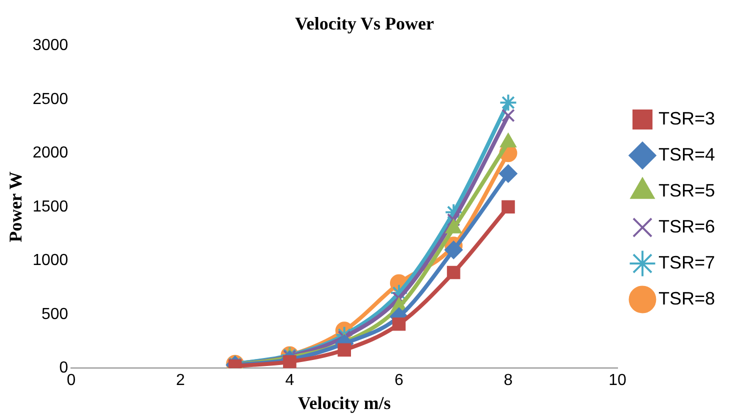 This screenshot has height=417, width=733. I want to click on x-tick-label: 10, so click(617, 381).